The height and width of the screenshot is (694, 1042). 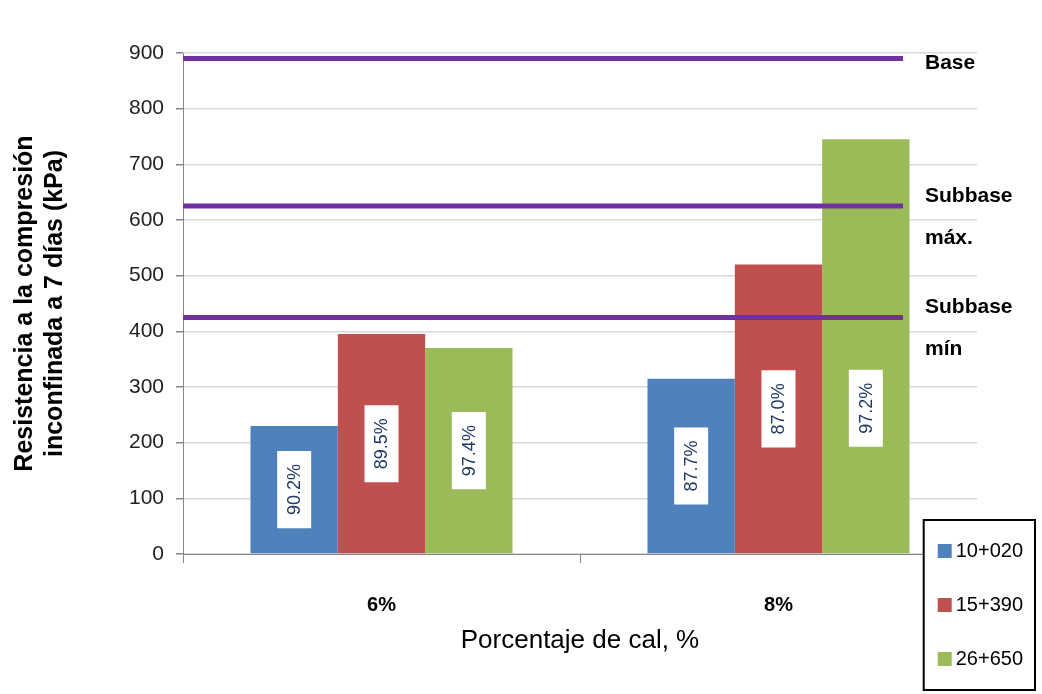 I want to click on annotation: 87.0%, so click(x=778, y=409).